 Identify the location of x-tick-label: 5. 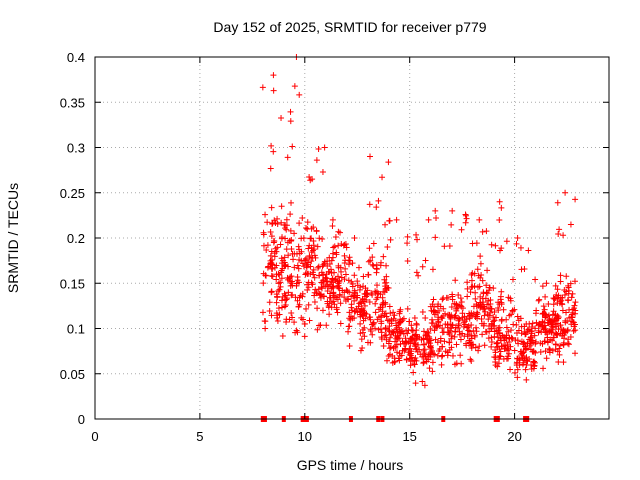
(199, 436).